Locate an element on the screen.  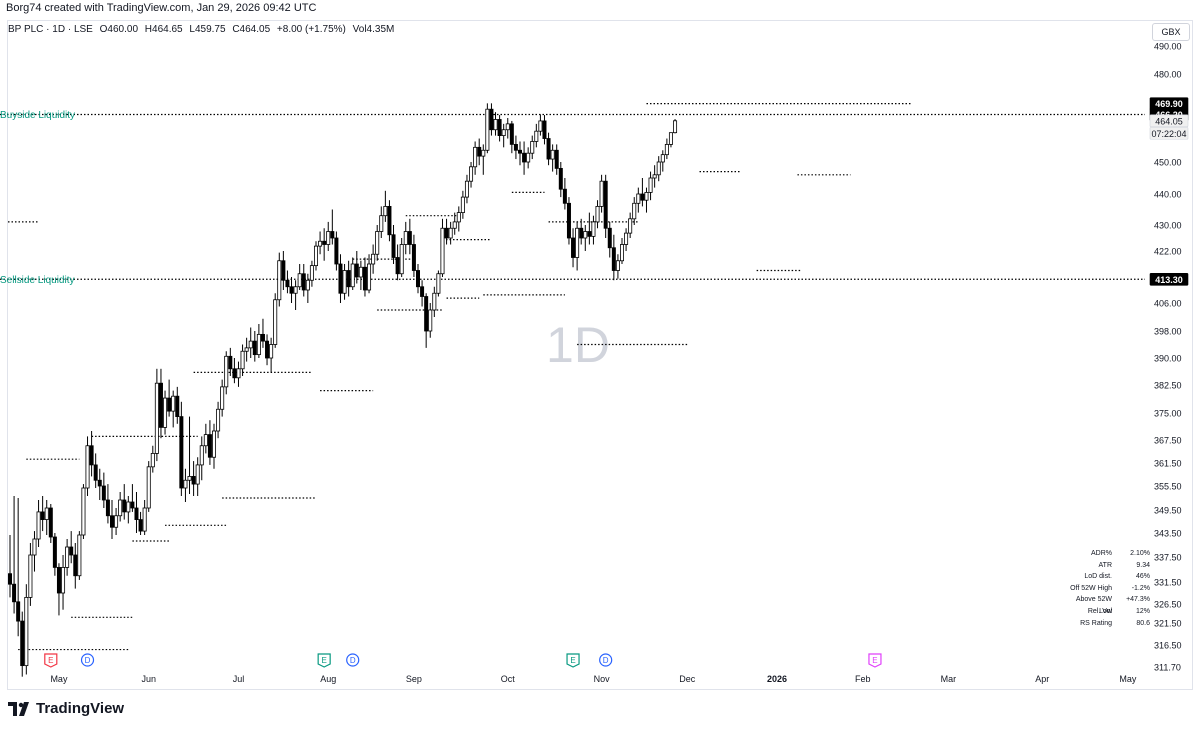
price-tick-label: 430.00 is located at coordinates (1168, 226).